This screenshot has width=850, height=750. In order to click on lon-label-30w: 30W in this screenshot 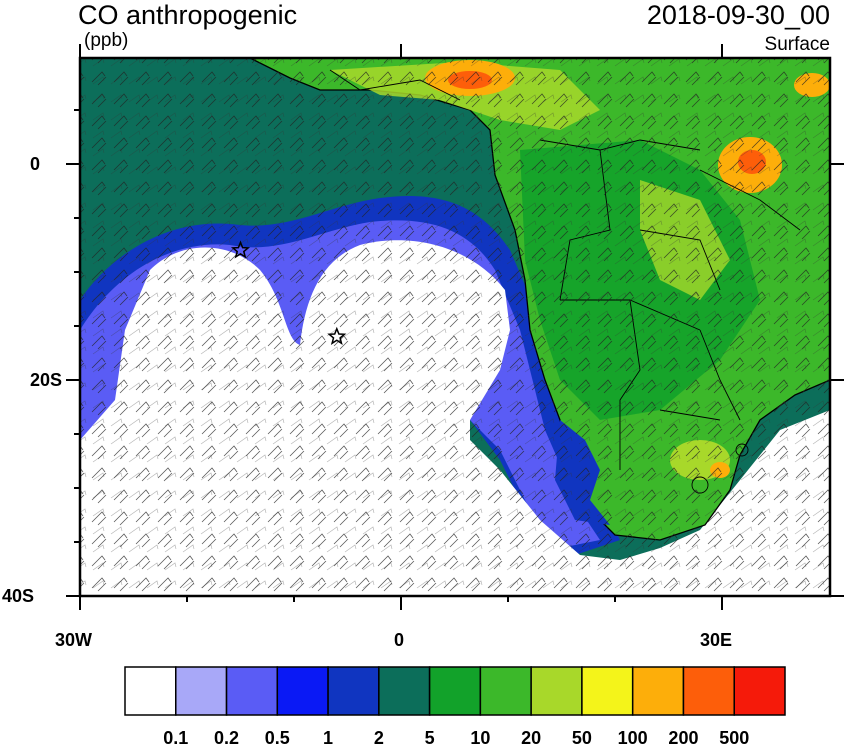, I will do `click(74, 640)`.